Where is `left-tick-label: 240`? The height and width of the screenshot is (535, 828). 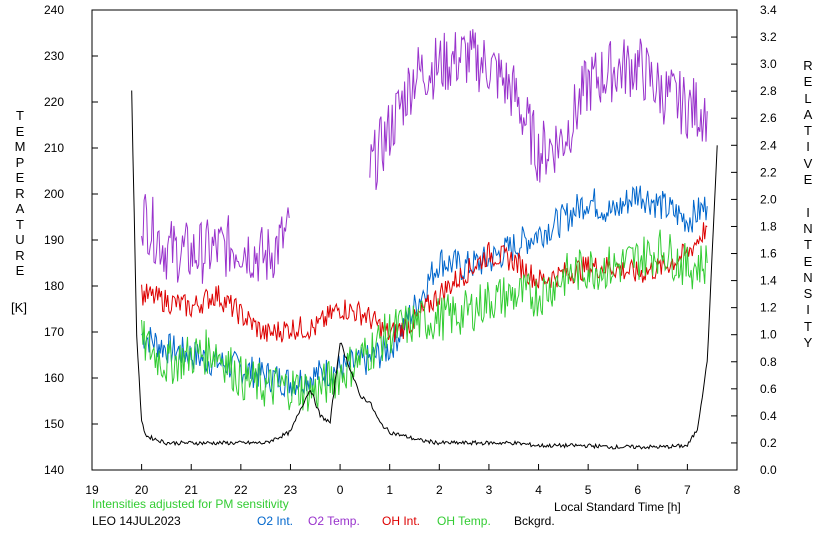
left-tick-label: 240 is located at coordinates (54, 10).